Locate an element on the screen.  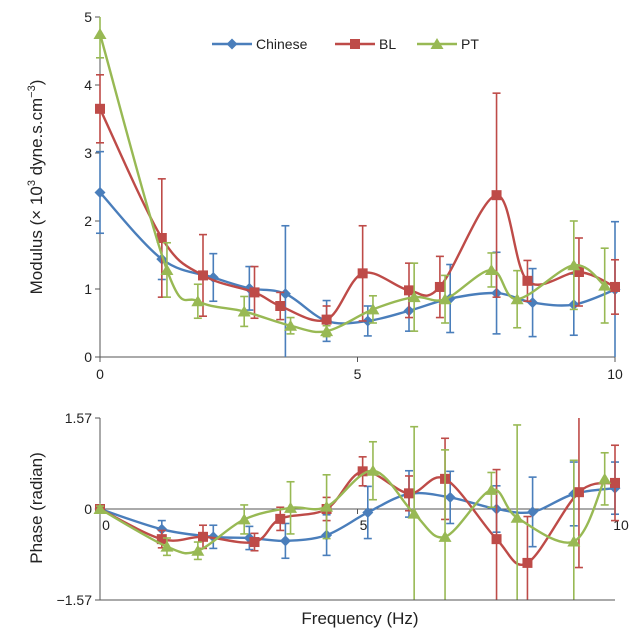
legend: Chinese BL PT is located at coordinates (345, 44).